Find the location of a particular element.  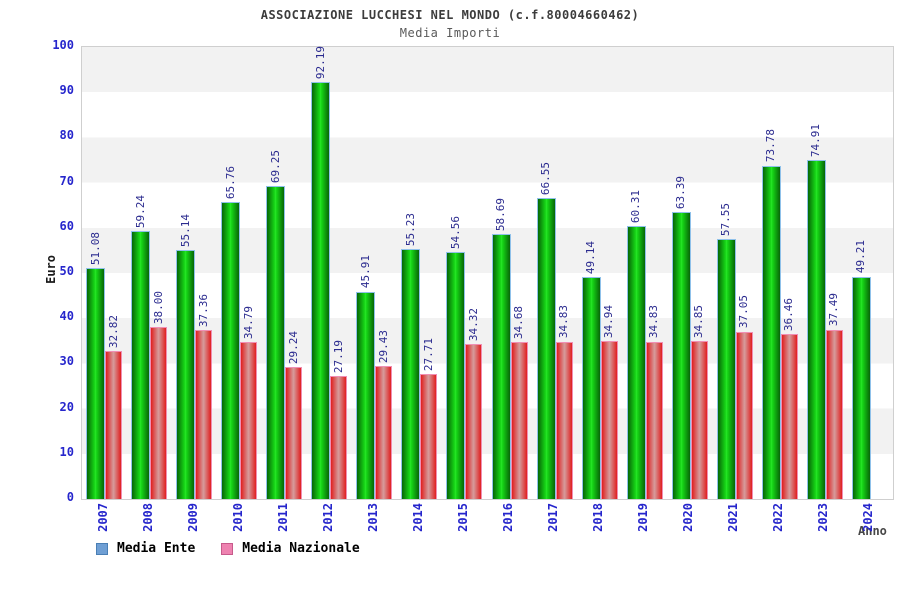

legend-label-media-nazionale: Media Nazionale is located at coordinates (301, 548).